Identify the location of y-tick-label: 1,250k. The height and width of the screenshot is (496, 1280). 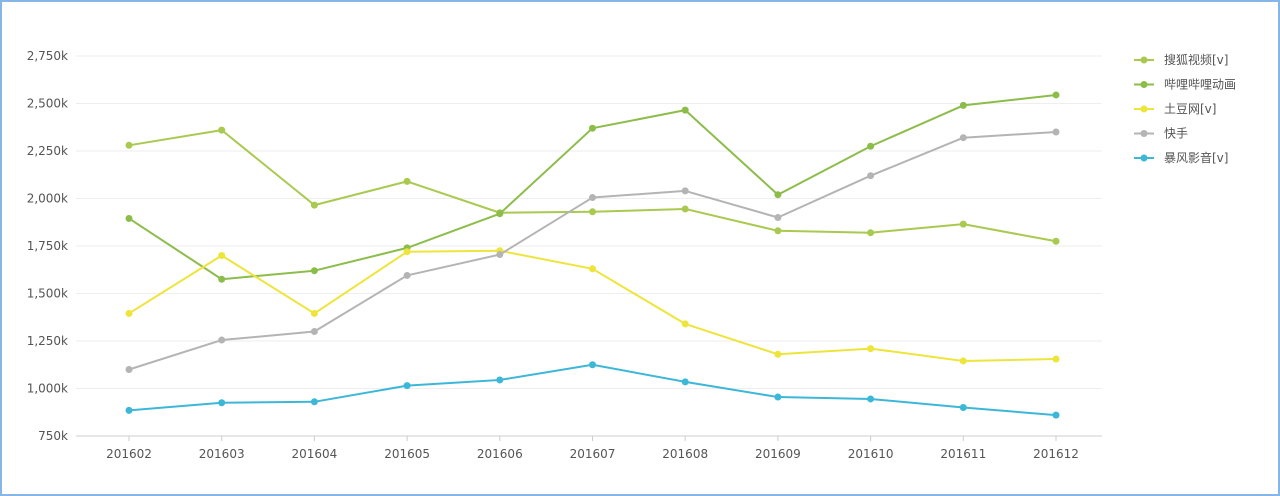
(47, 341).